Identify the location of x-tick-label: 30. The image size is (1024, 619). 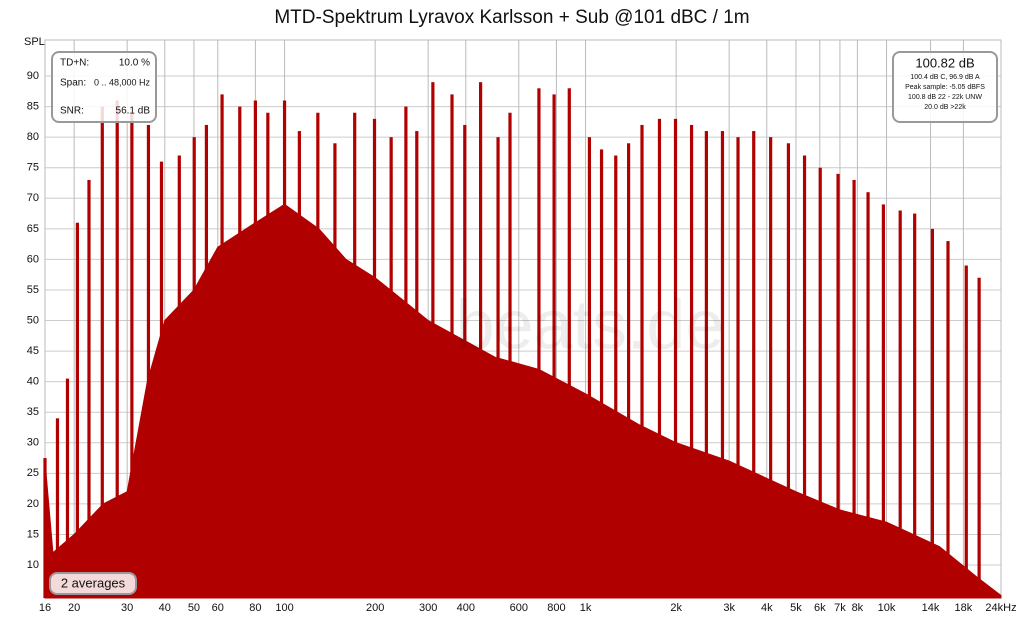
(127, 608).